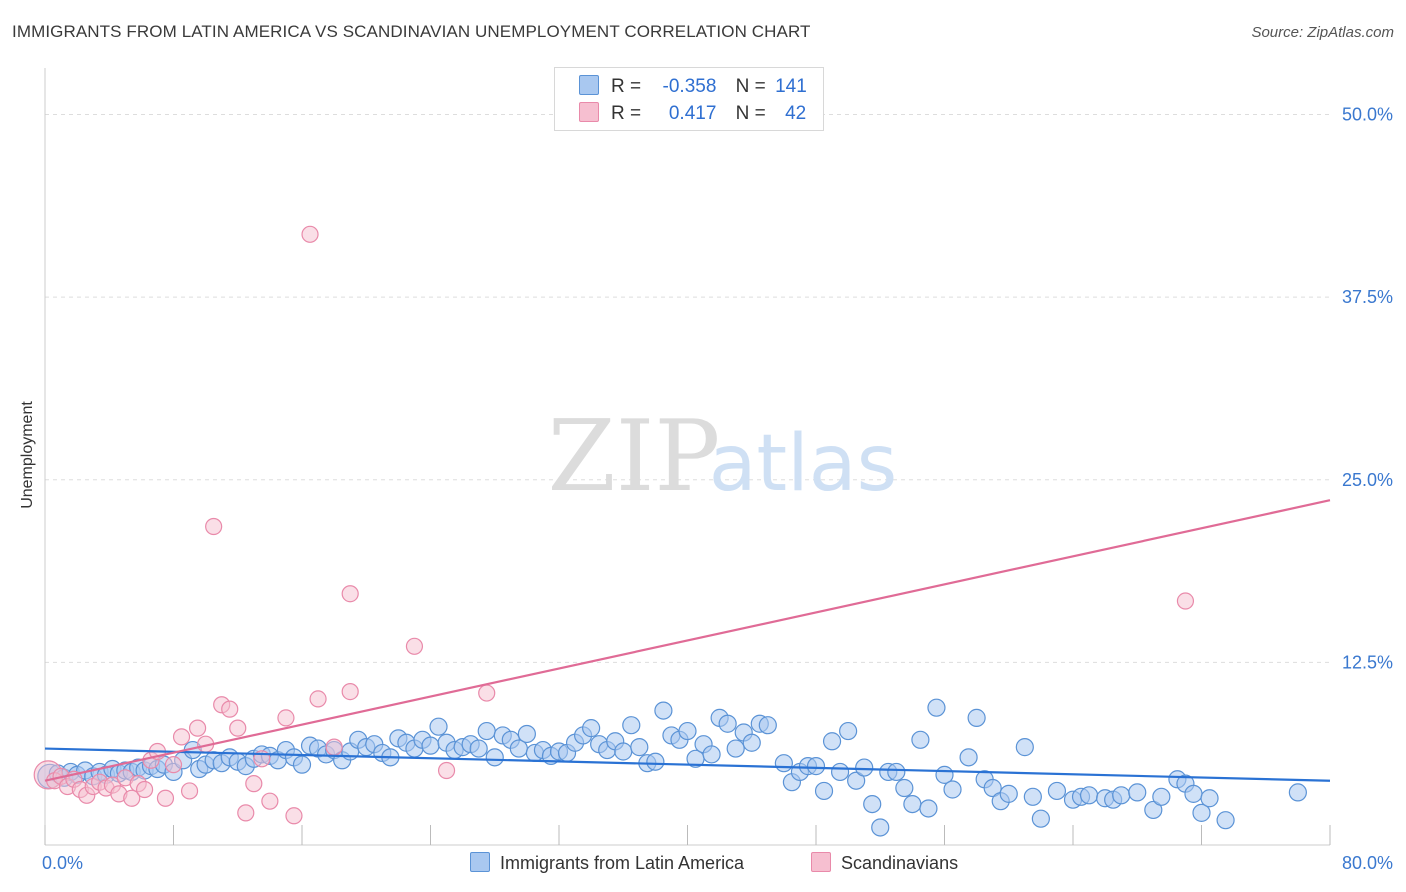 Image resolution: width=1406 pixels, height=892 pixels. Describe the element at coordinates (1367, 863) in the screenshot. I see `x-tick-label: 80.0%` at that location.